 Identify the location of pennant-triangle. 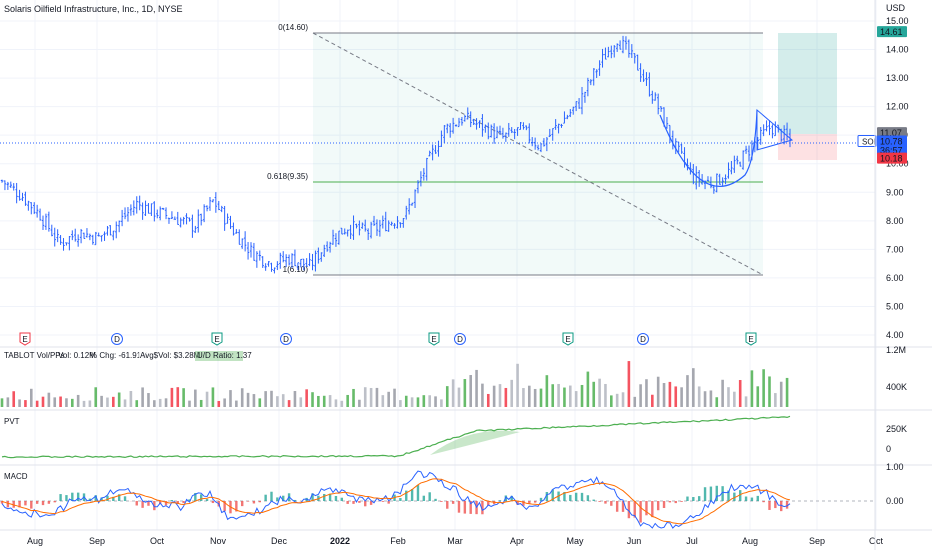
(775, 129).